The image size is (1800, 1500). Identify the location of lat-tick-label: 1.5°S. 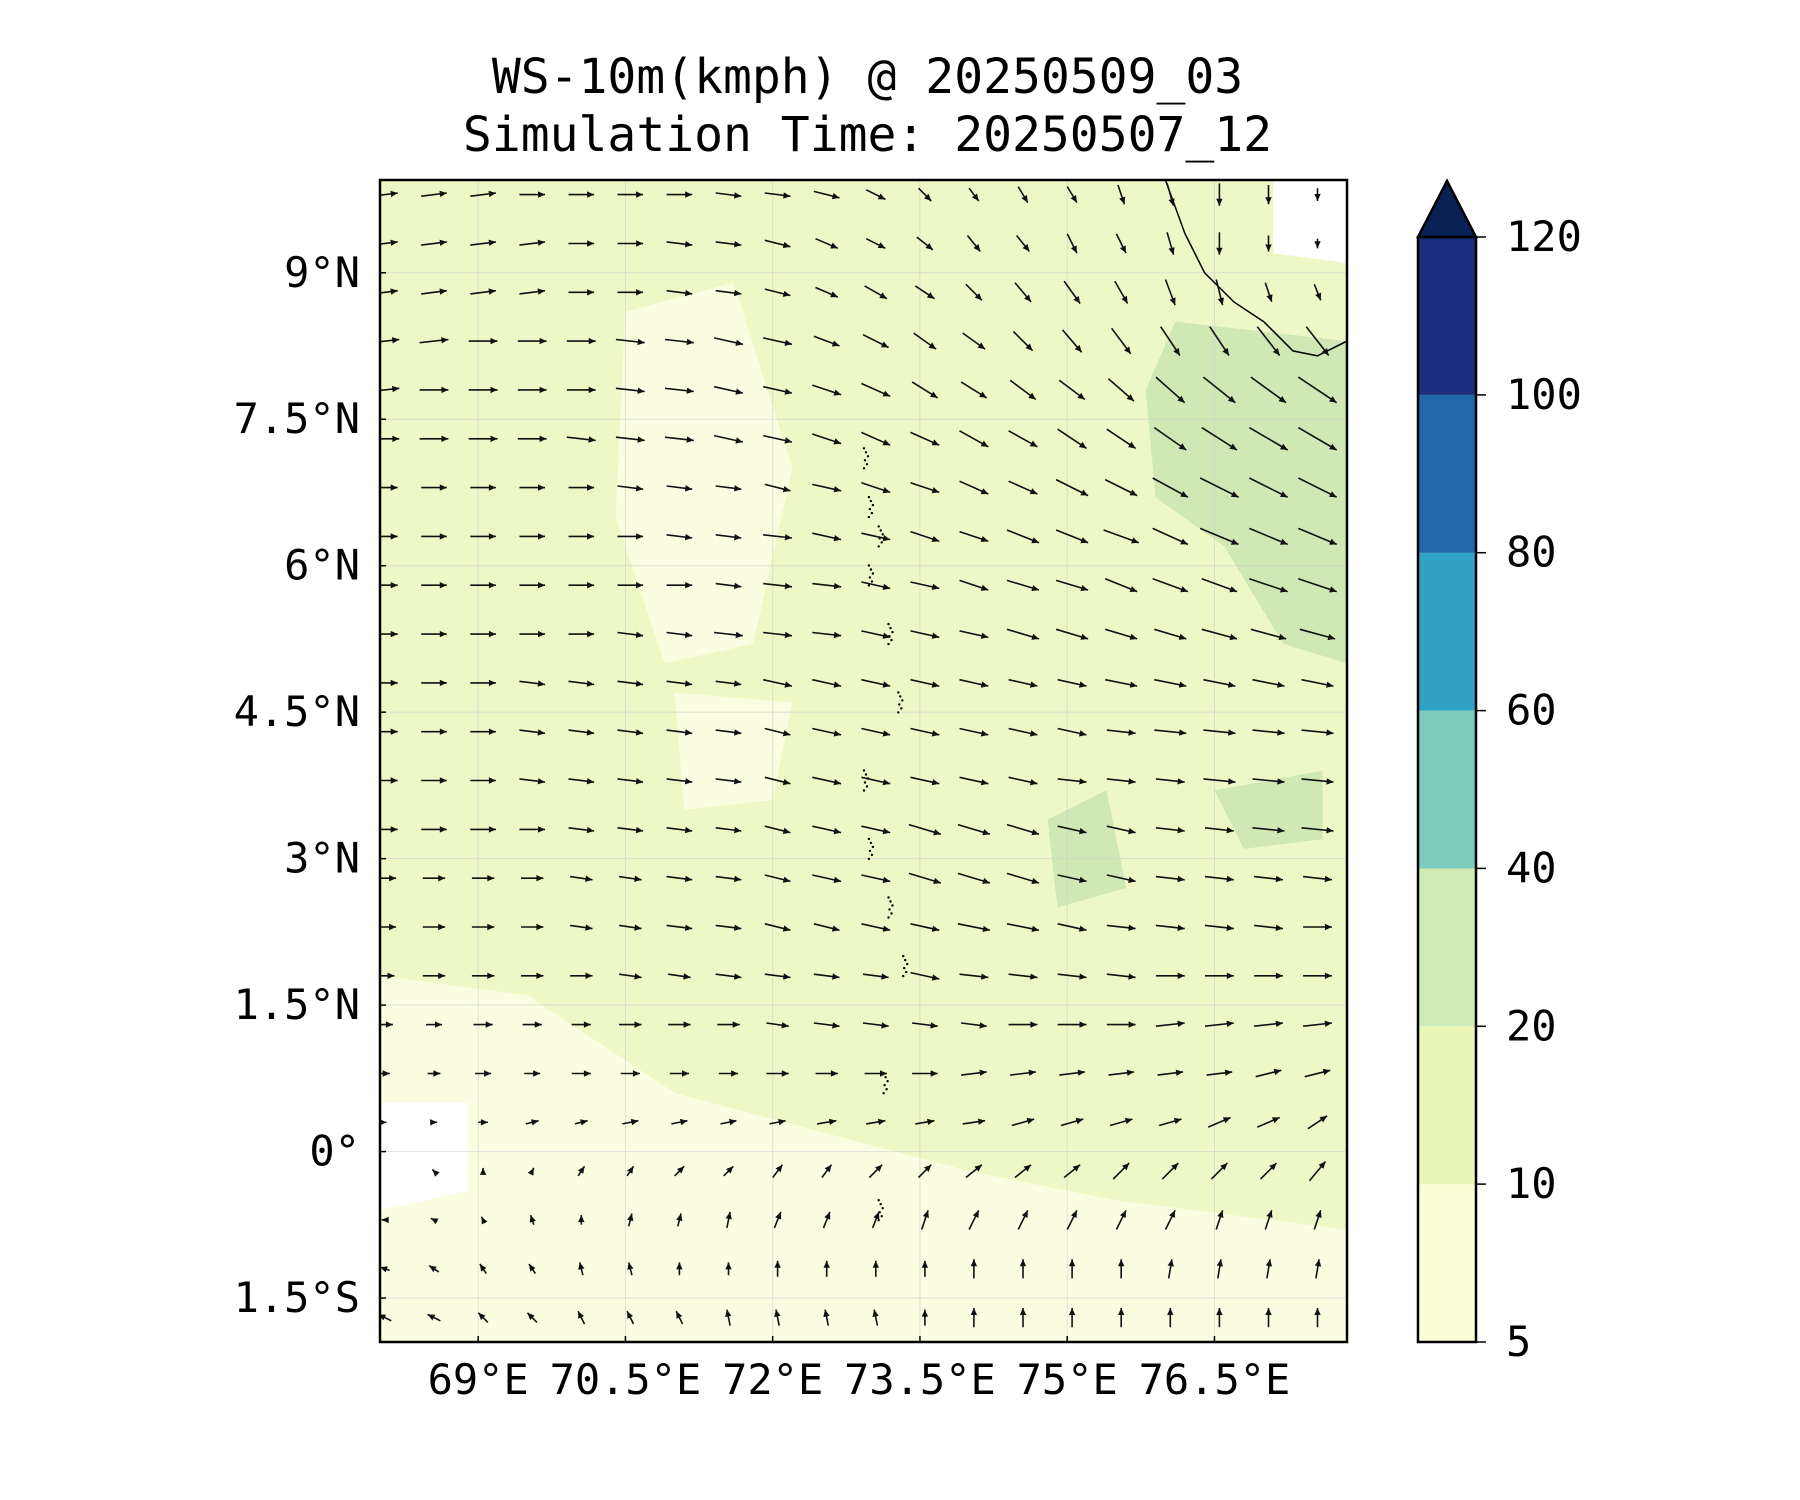
(297, 1297).